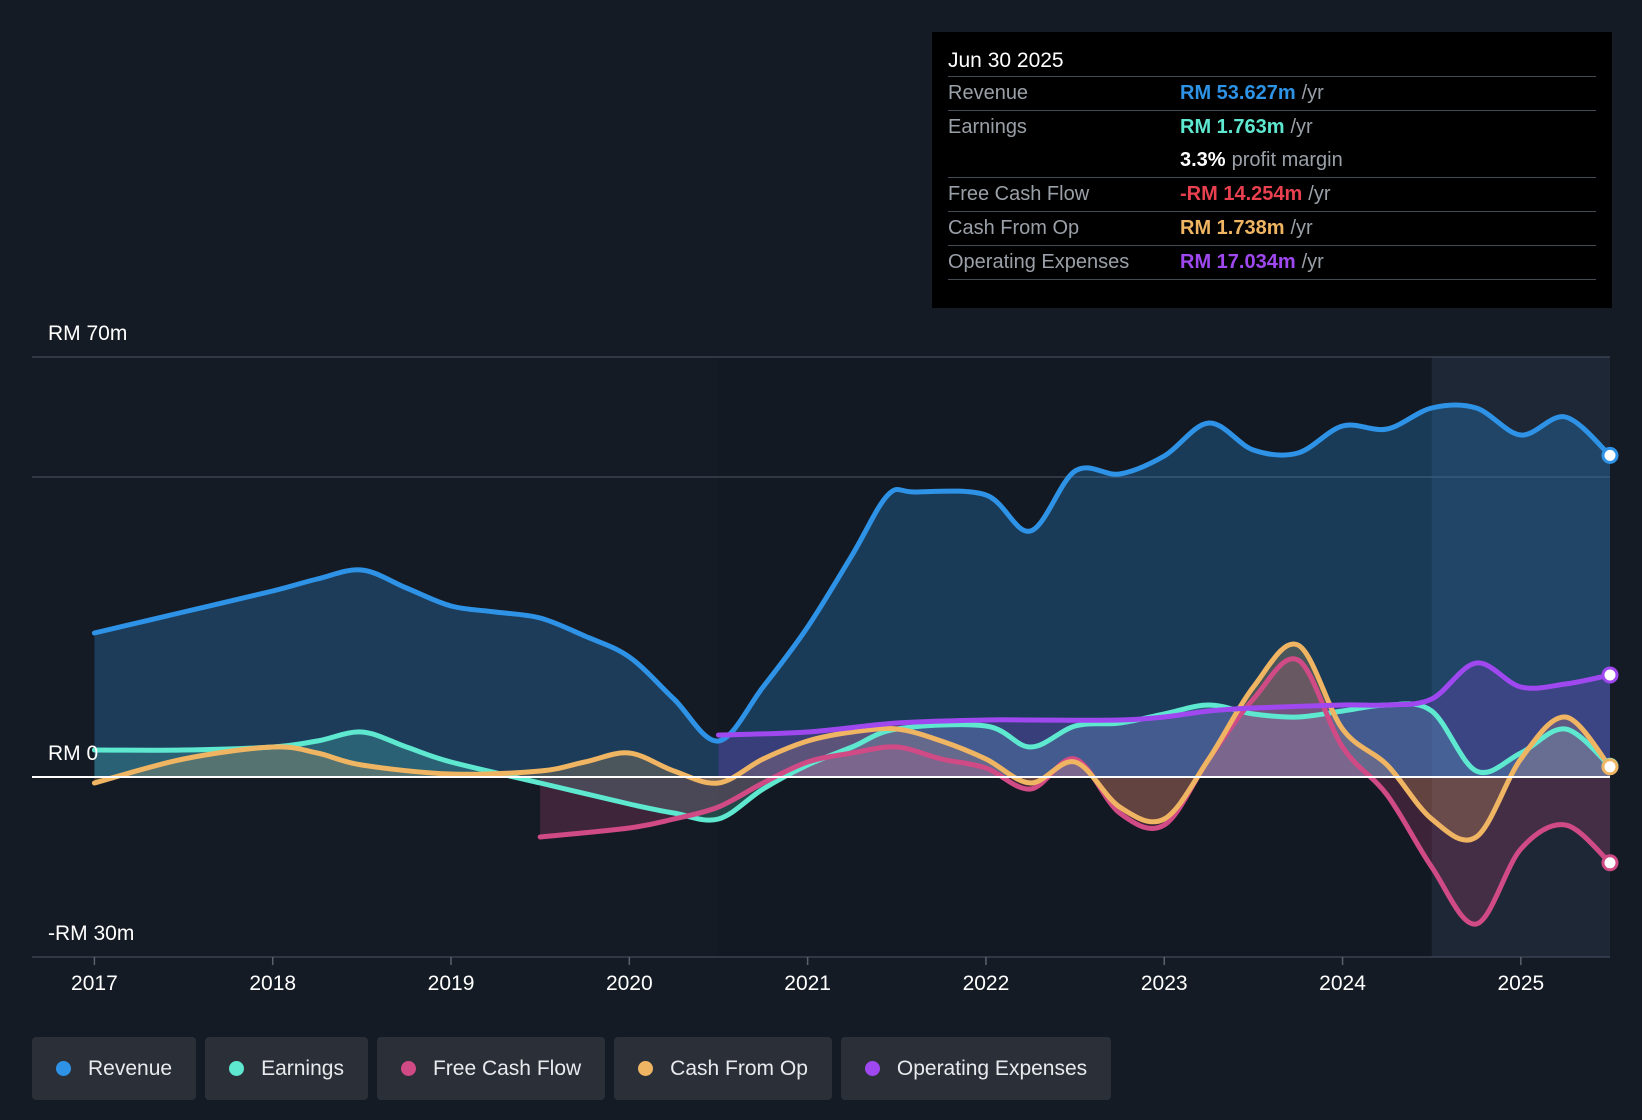 This screenshot has width=1642, height=1120. Describe the element at coordinates (272, 983) in the screenshot. I see `x-tick-label: 2018` at that location.